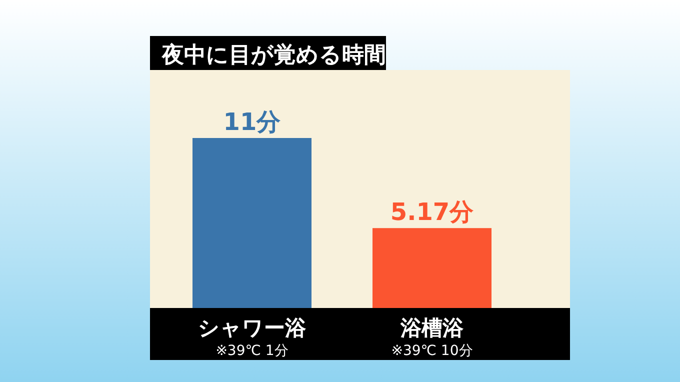  What do you see at coordinates (252, 351) in the screenshot?
I see `text: ※39℃ 1分` at bounding box center [252, 351].